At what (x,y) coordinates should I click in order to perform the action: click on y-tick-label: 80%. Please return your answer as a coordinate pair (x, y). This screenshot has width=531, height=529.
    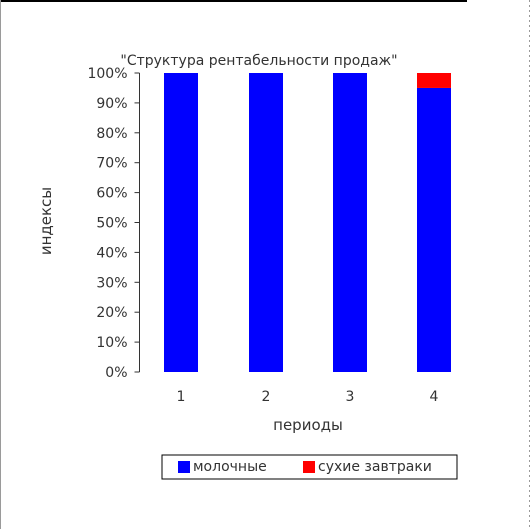
    Looking at the image, I should click on (111, 134).